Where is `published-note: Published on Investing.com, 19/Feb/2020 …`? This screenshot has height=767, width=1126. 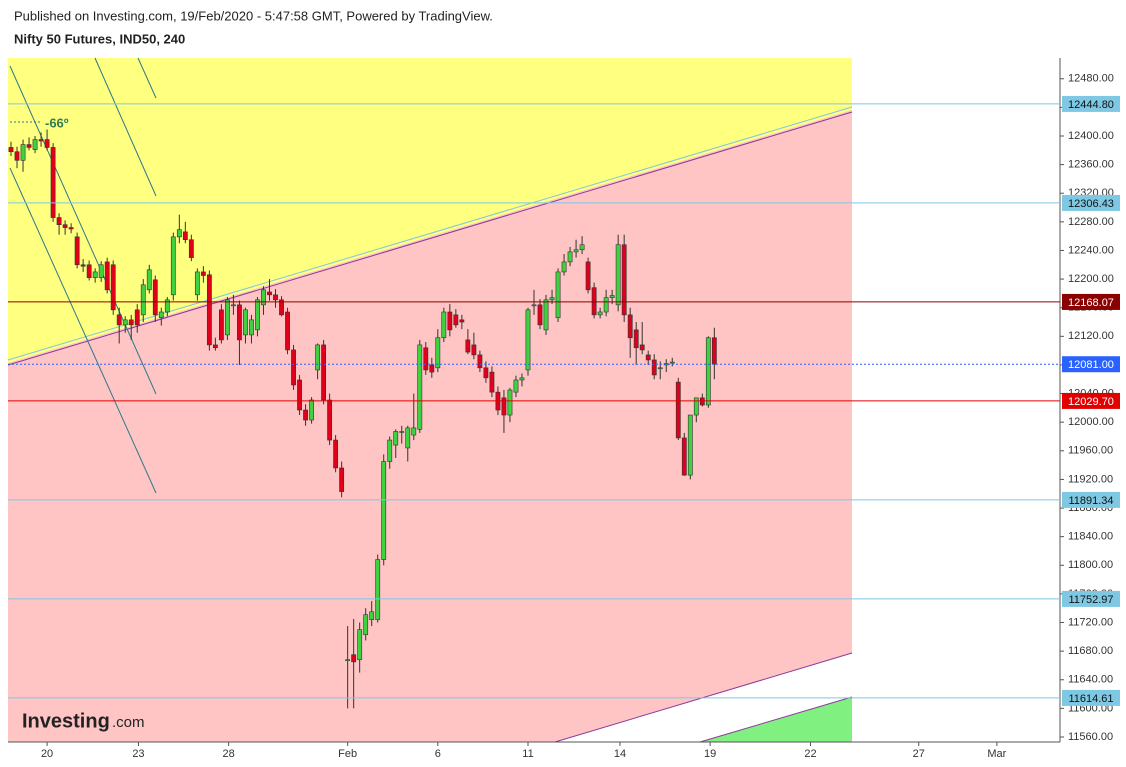
published-note: Published on Investing.com, 19/Feb/2020 … is located at coordinates (253, 15).